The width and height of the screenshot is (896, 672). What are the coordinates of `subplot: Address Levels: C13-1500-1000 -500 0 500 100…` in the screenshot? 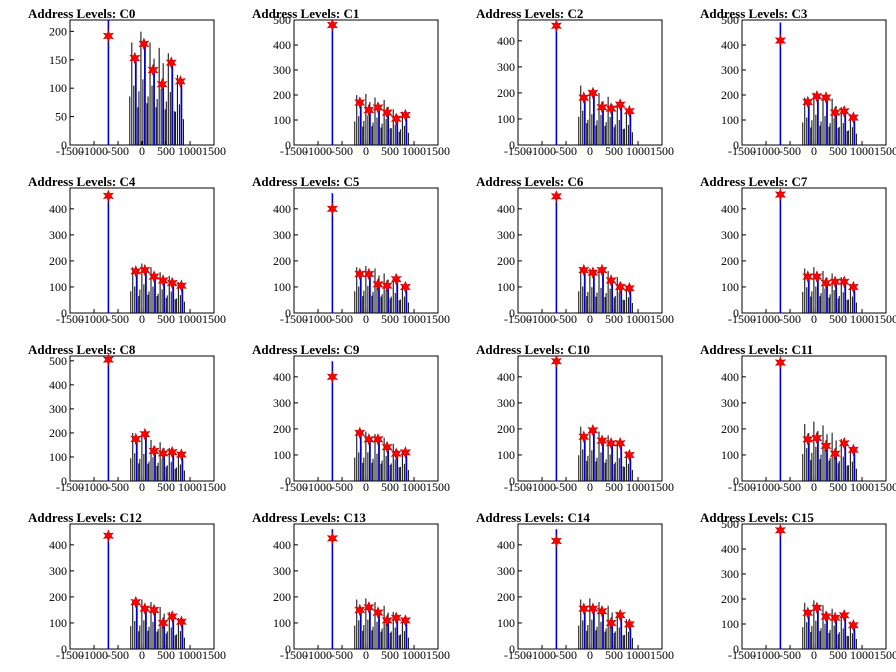 It's located at (351, 586).